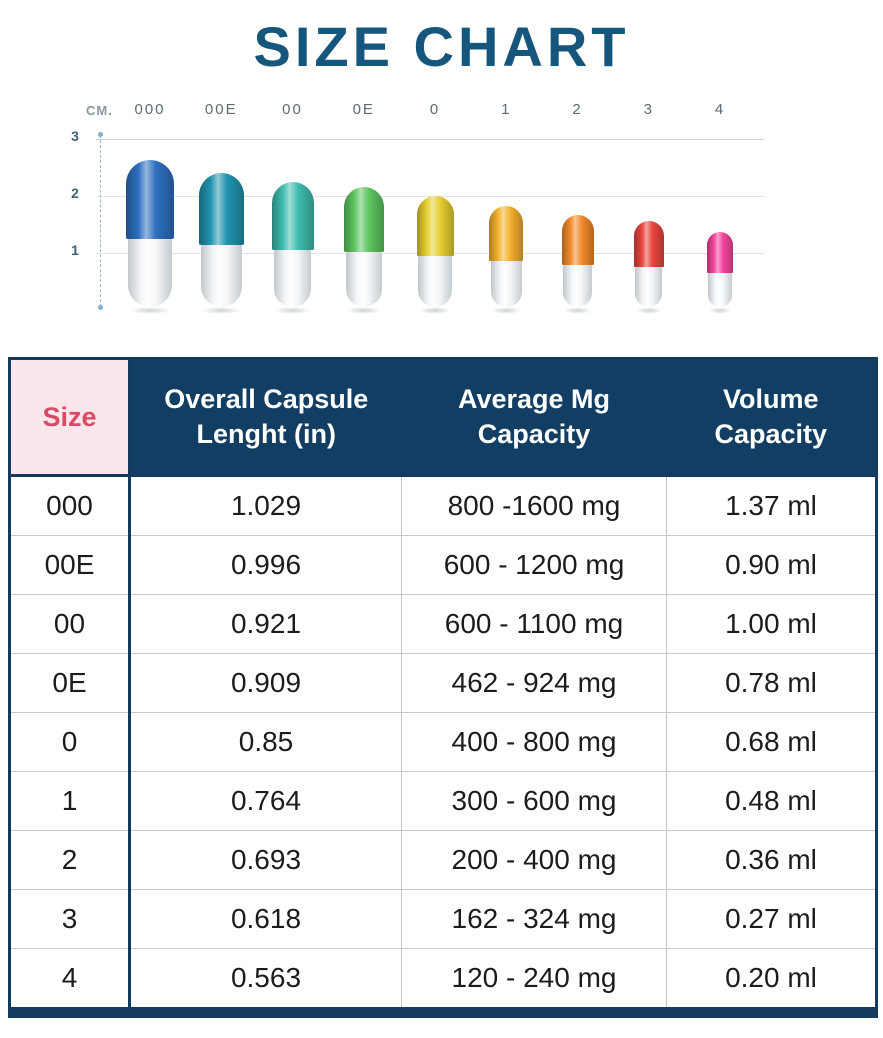 This screenshot has height=1038, width=883. I want to click on capsule-0E, so click(364, 250).